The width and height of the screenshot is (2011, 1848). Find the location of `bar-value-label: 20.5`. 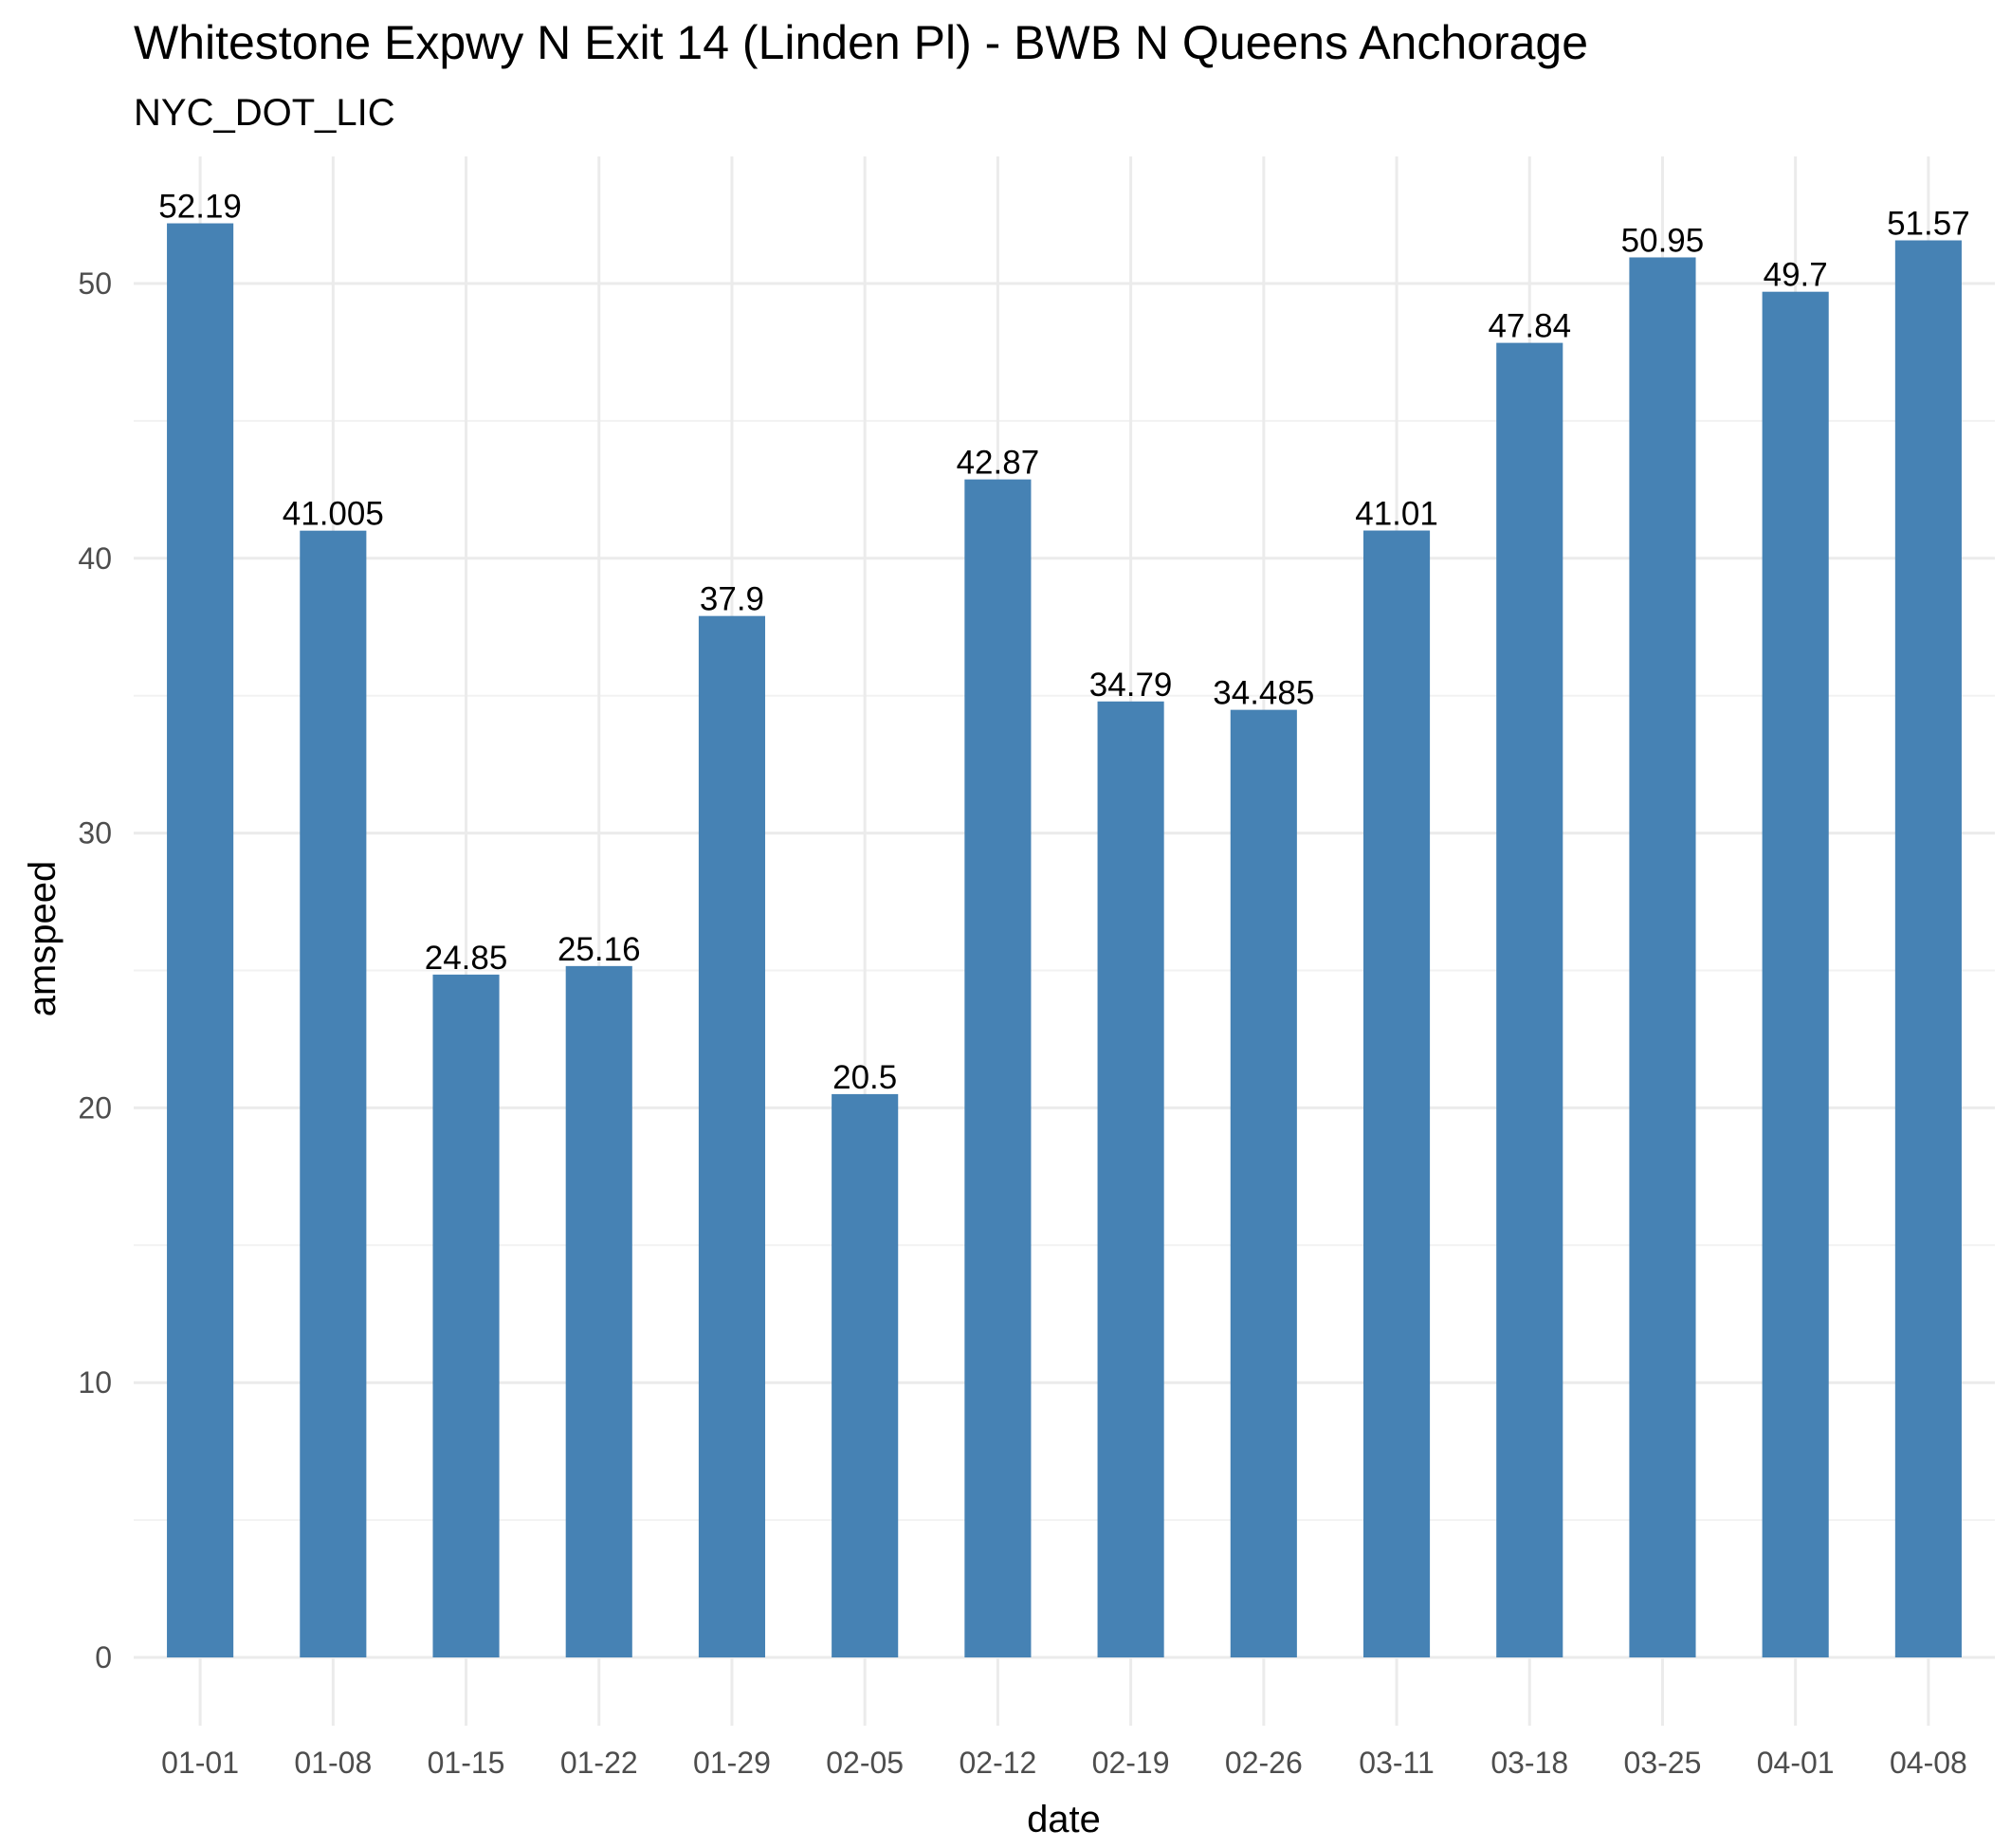

bar-value-label: 20.5 is located at coordinates (864, 1077).